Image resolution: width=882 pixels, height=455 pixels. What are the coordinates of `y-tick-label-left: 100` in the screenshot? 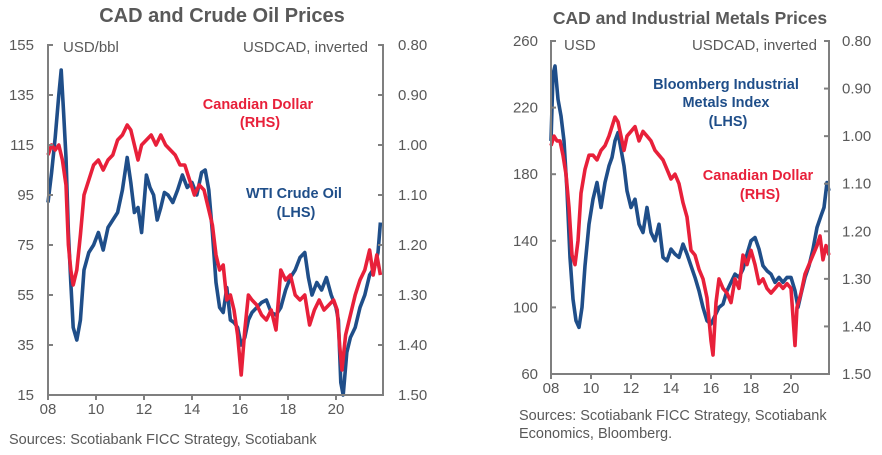 It's located at (525, 307).